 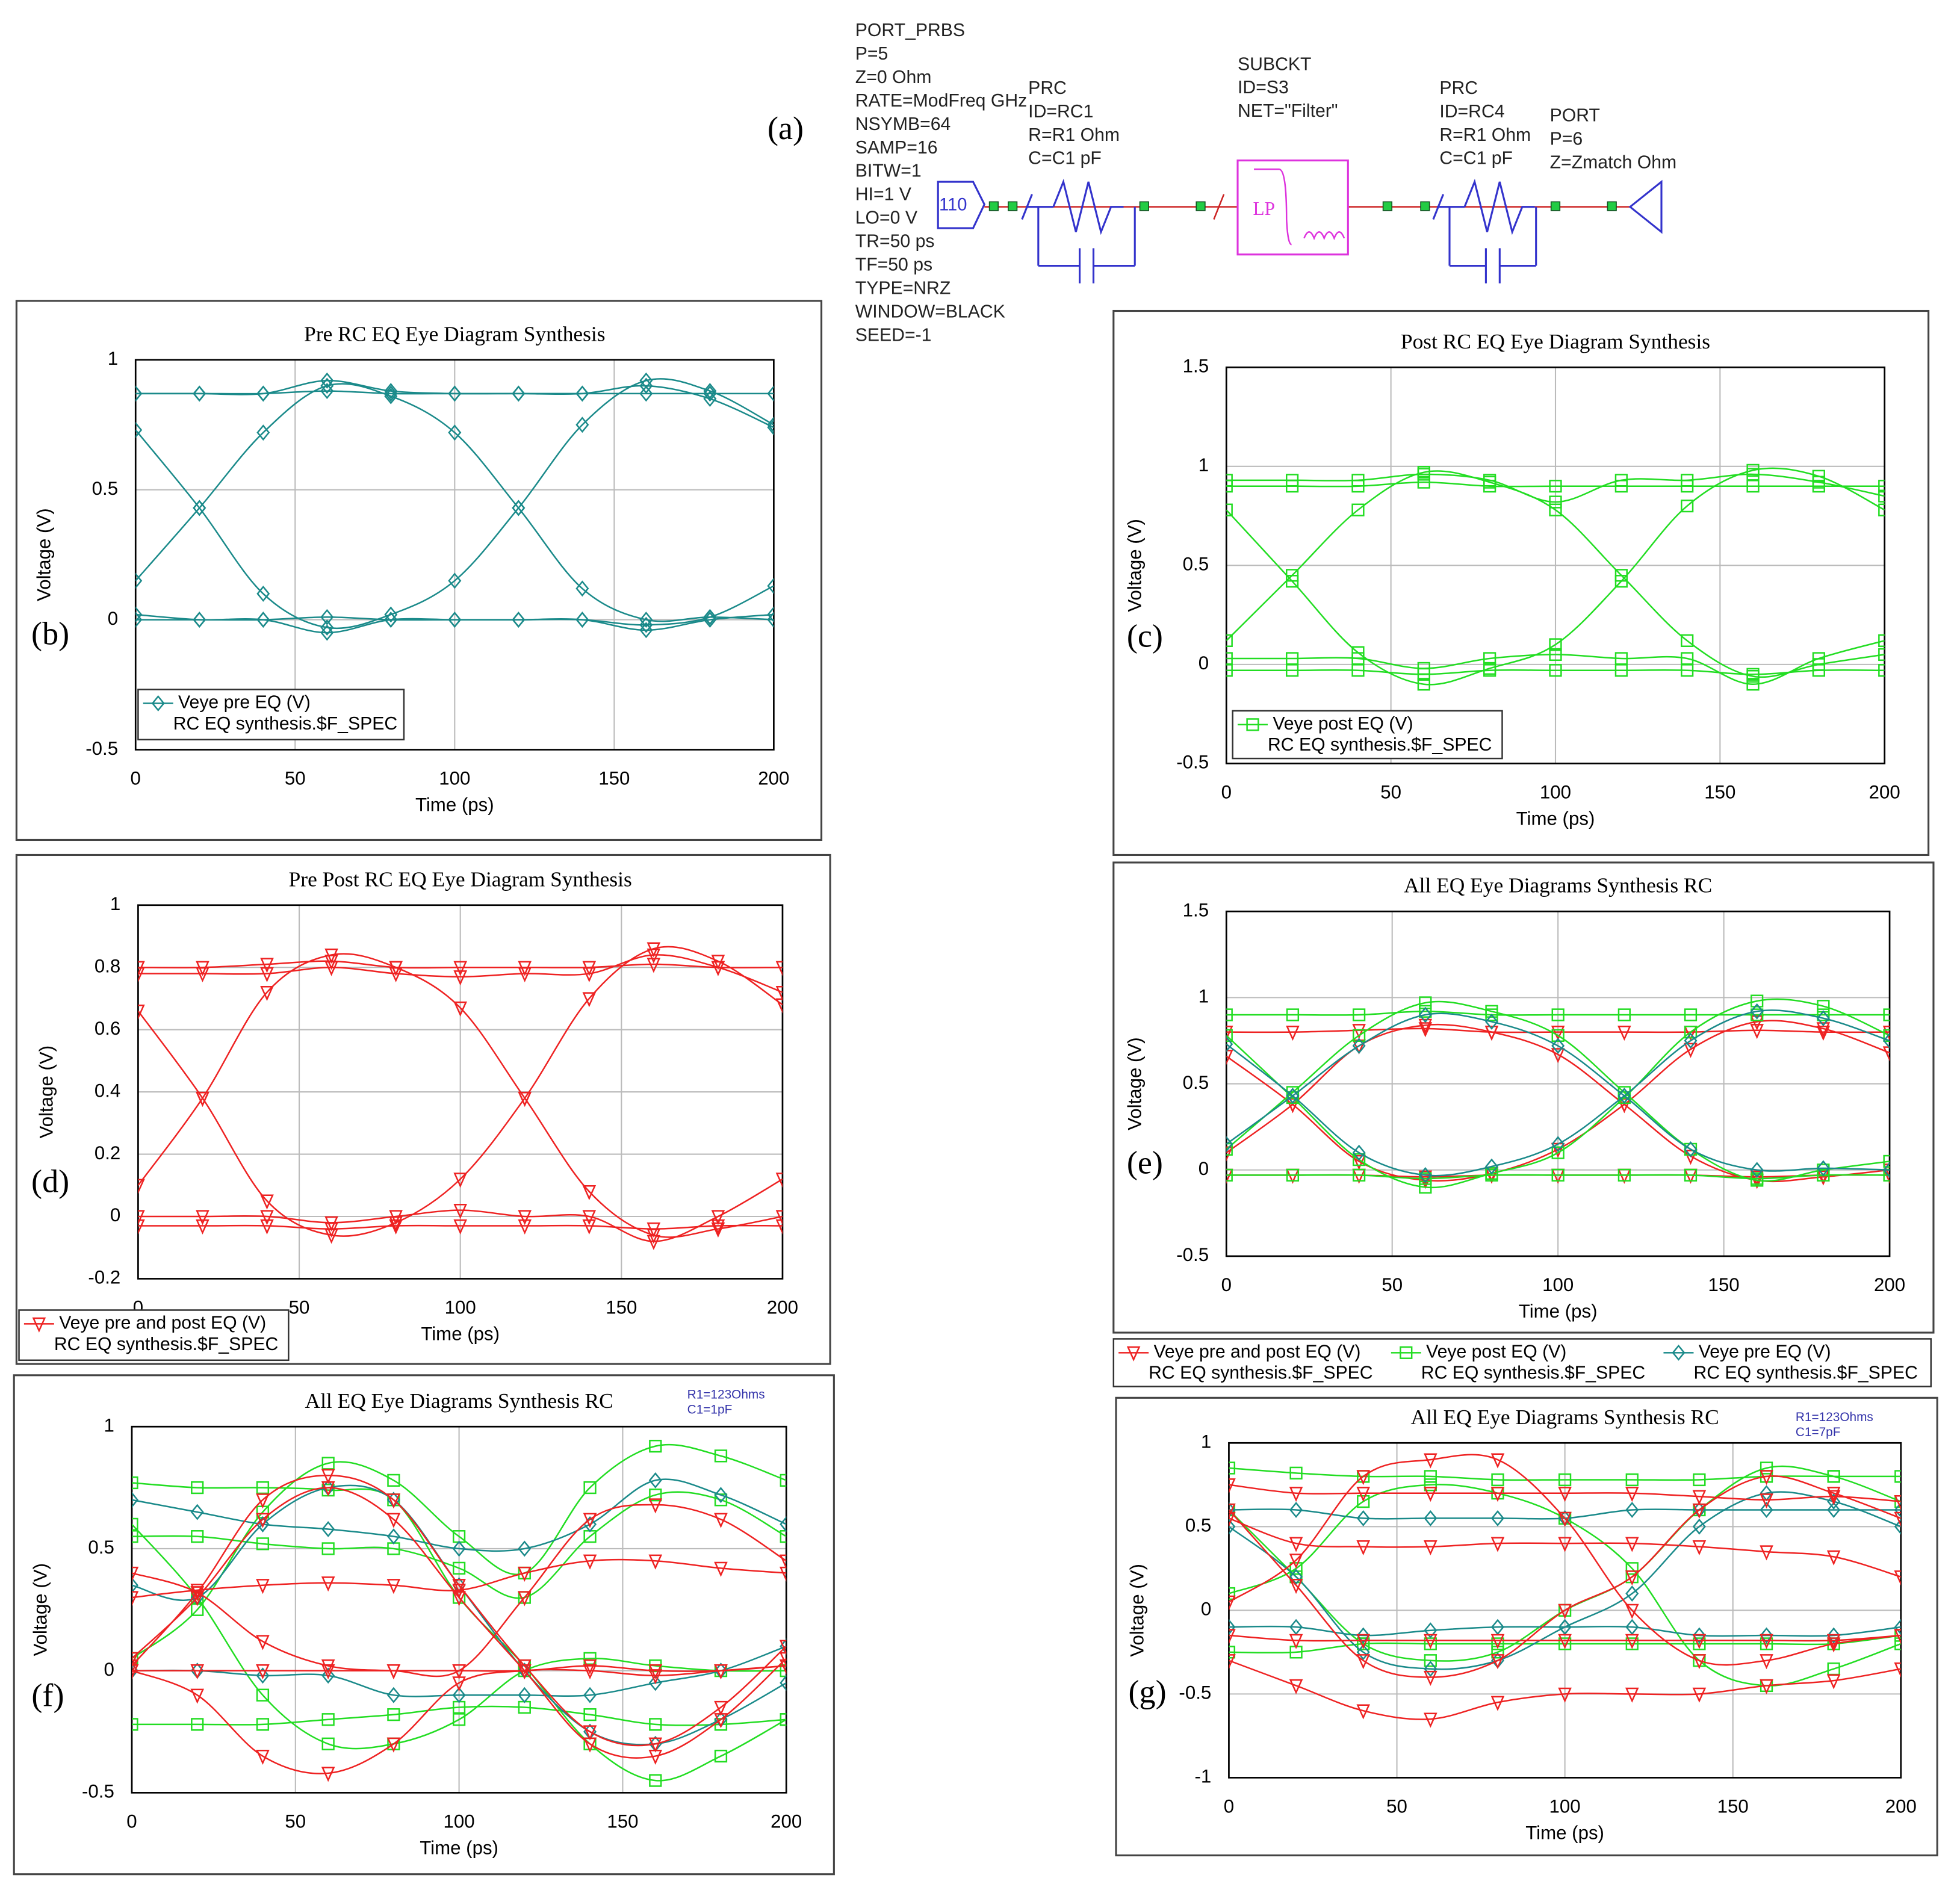 I want to click on chart-title: All EQ Eye Diagrams Synthesis RC, so click(x=459, y=1401).